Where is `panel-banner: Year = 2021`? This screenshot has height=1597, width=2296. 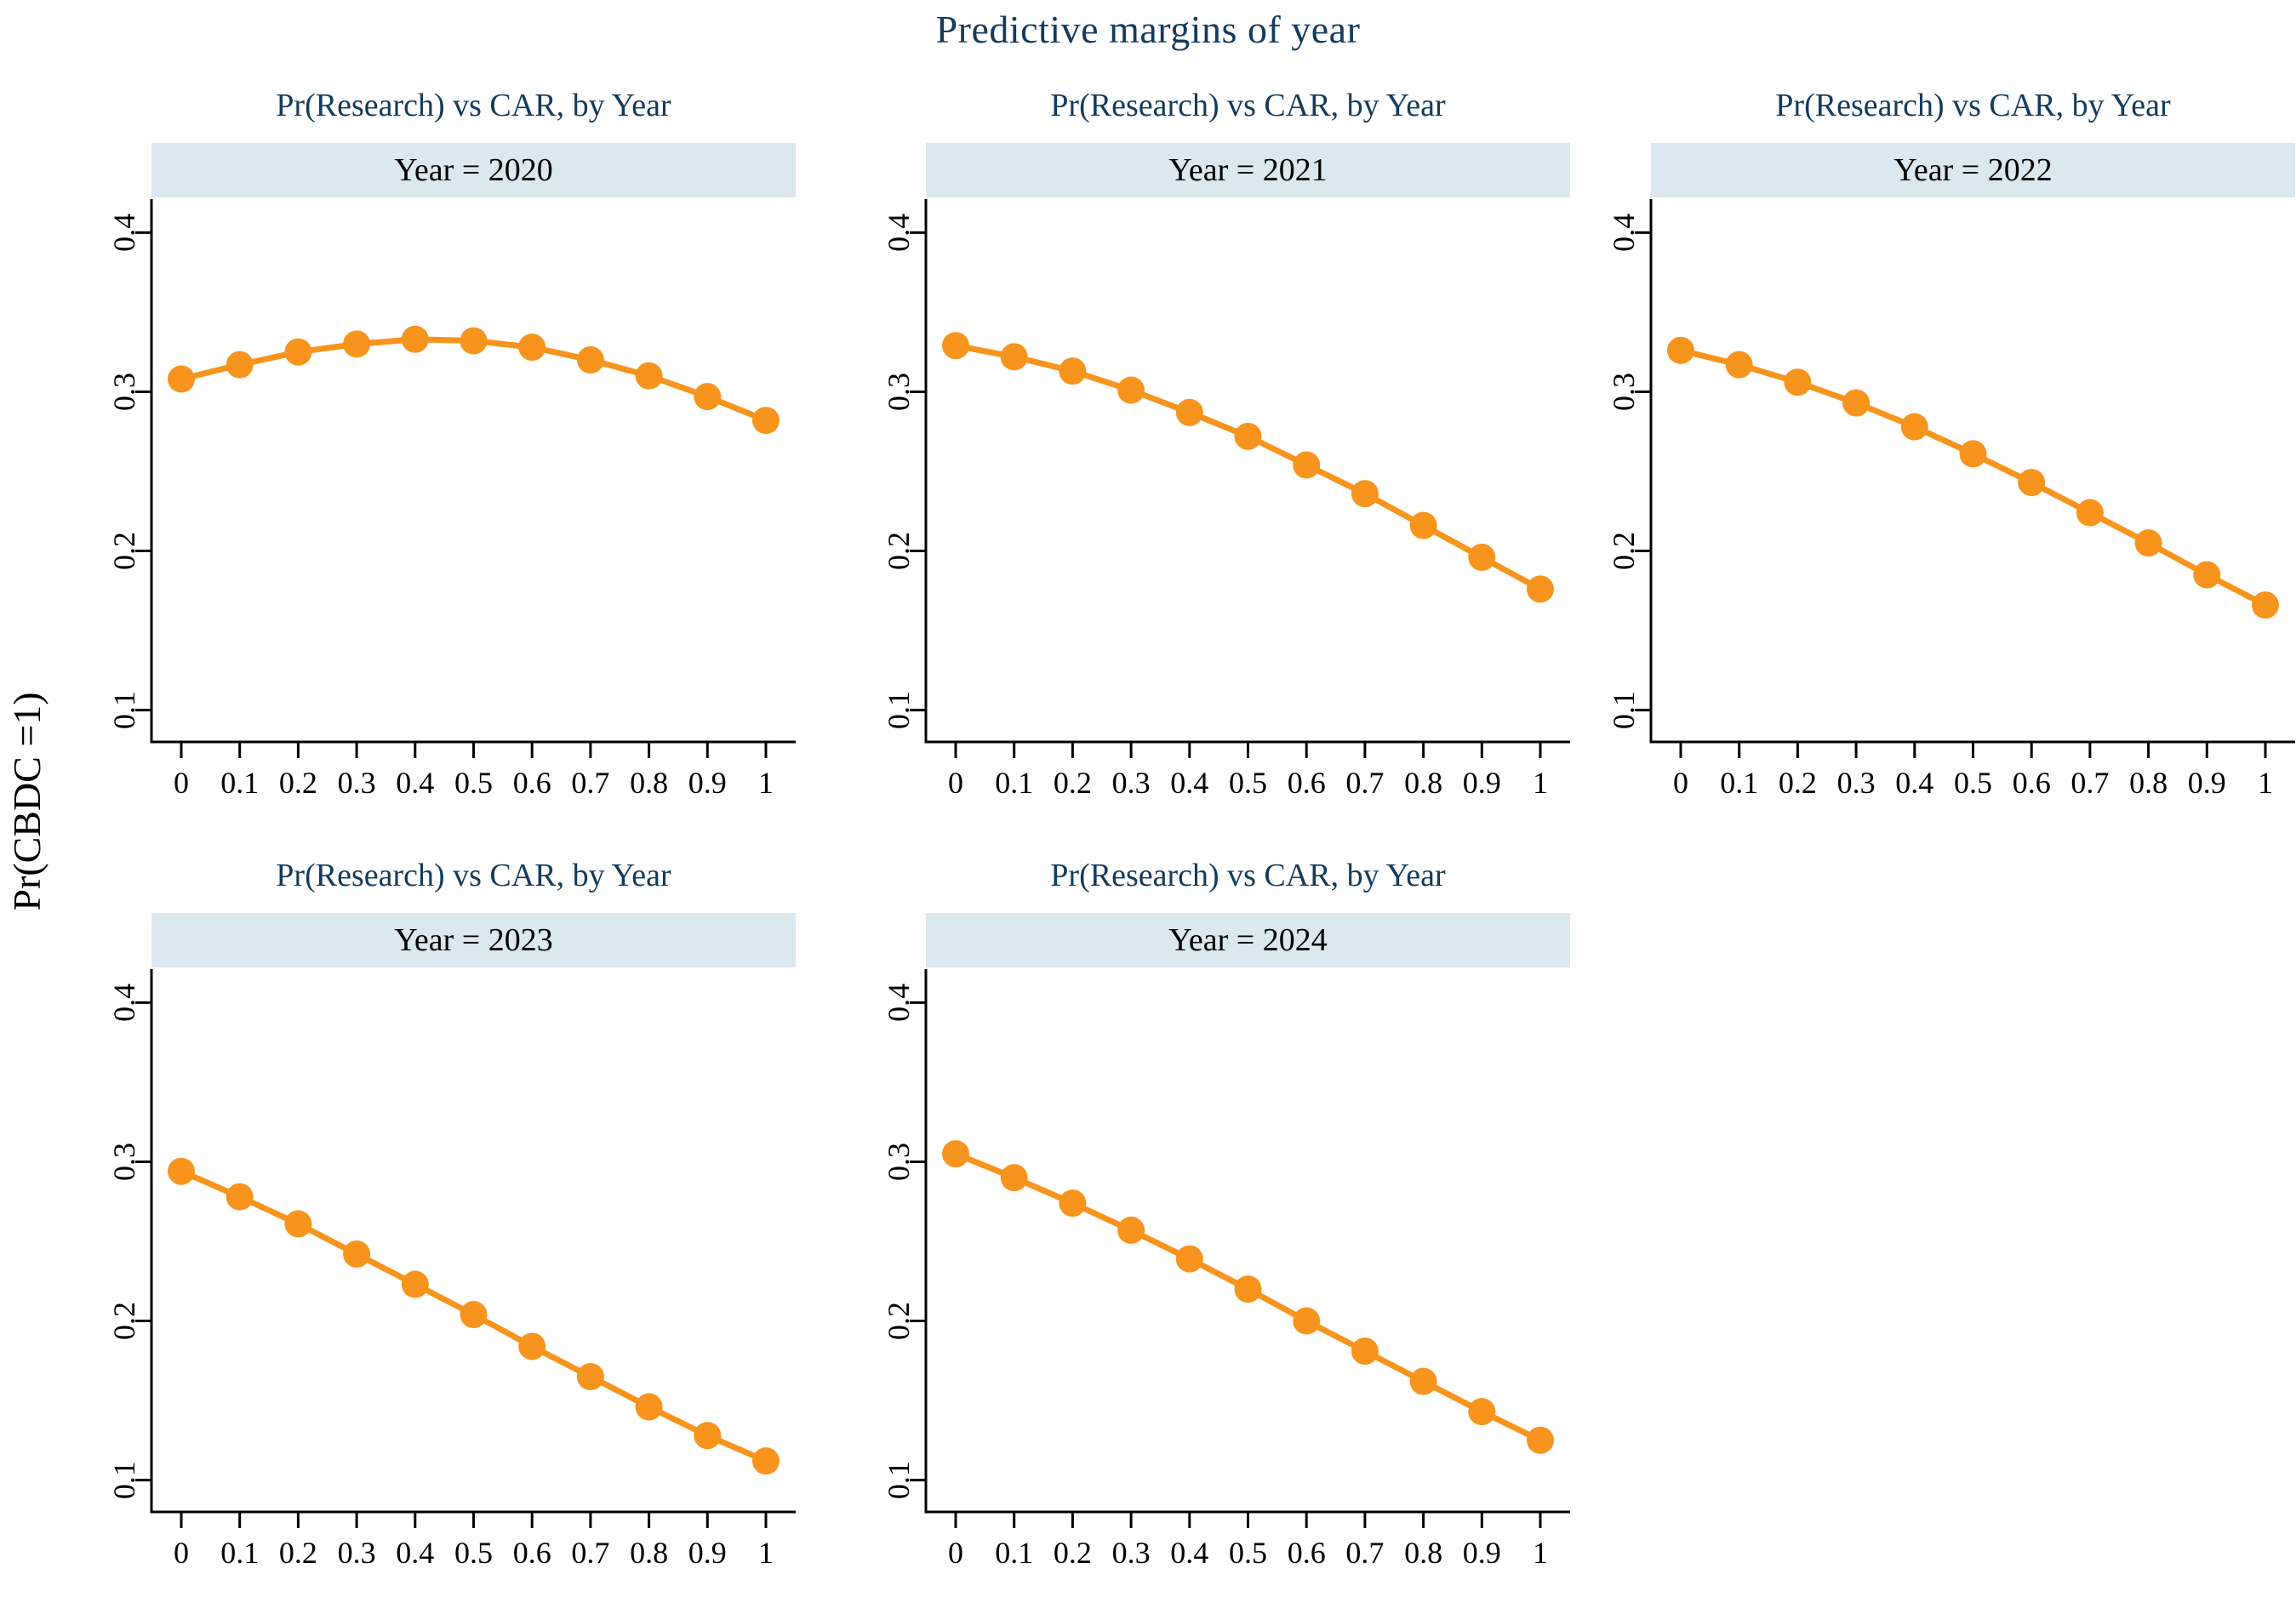
panel-banner: Year = 2021 is located at coordinates (1248, 170).